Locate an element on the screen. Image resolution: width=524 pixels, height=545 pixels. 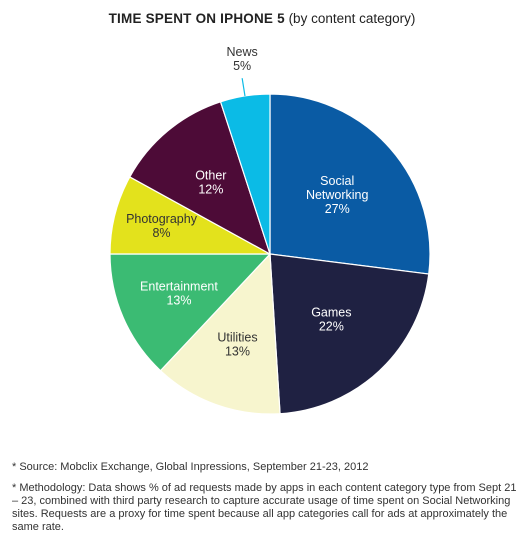
chart-title: TIME SPENT ON IPHONE 5 is located at coordinates (196, 18).